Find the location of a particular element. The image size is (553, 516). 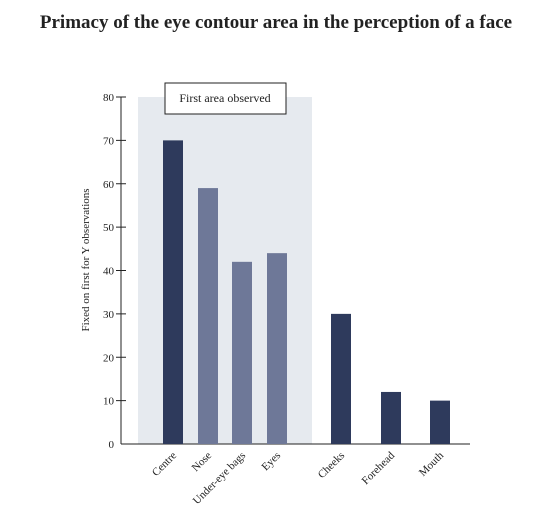

highlight-label: First area observed is located at coordinates (224, 98).